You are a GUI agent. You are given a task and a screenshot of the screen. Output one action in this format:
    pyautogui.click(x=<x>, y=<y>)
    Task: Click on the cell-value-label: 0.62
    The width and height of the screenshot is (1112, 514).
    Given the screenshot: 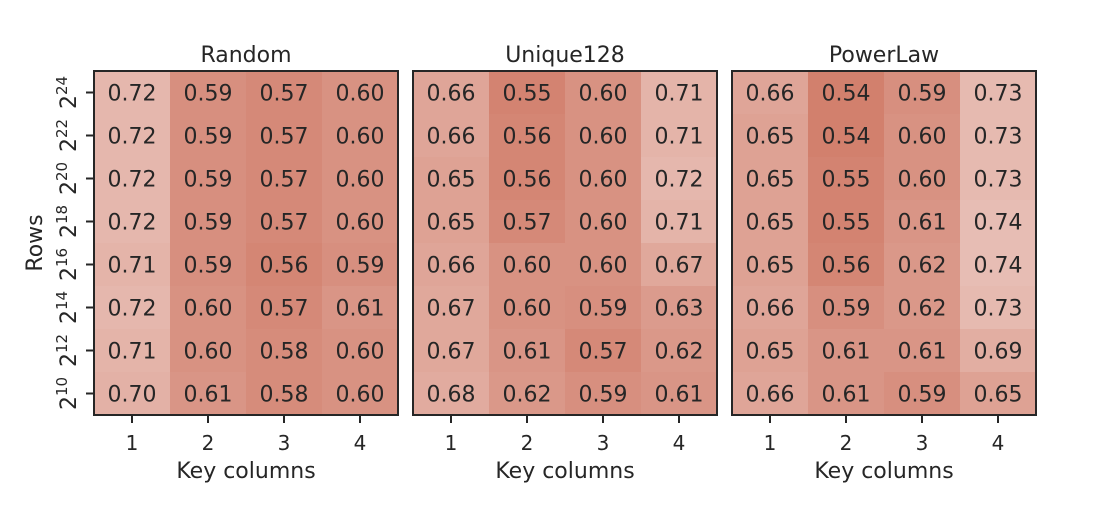 What is the action you would take?
    pyautogui.click(x=922, y=309)
    